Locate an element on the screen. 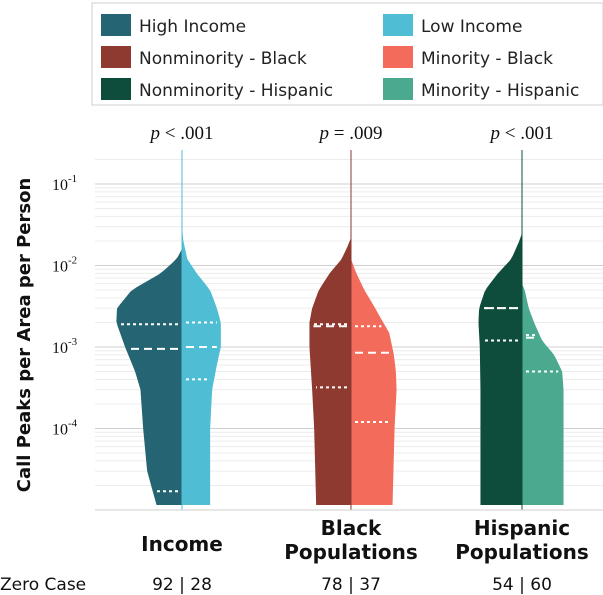 Image resolution: width=603 pixels, height=595 pixels. legend-label: High Income is located at coordinates (192, 27).